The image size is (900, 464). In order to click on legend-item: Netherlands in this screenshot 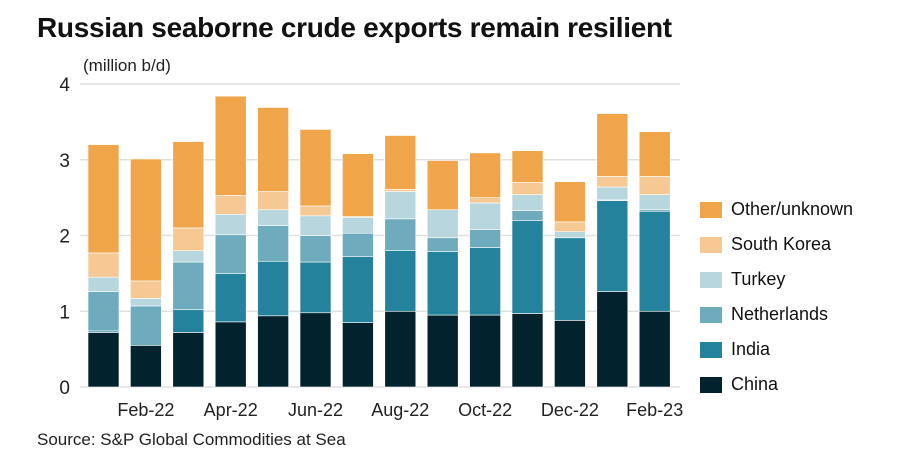, I will do `click(776, 314)`.